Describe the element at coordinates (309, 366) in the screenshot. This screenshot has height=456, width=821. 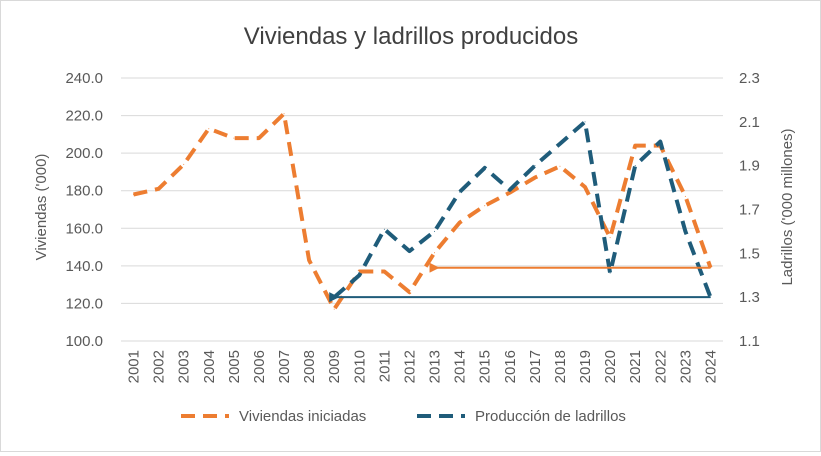
I see `x-tick-label: 2008` at that location.